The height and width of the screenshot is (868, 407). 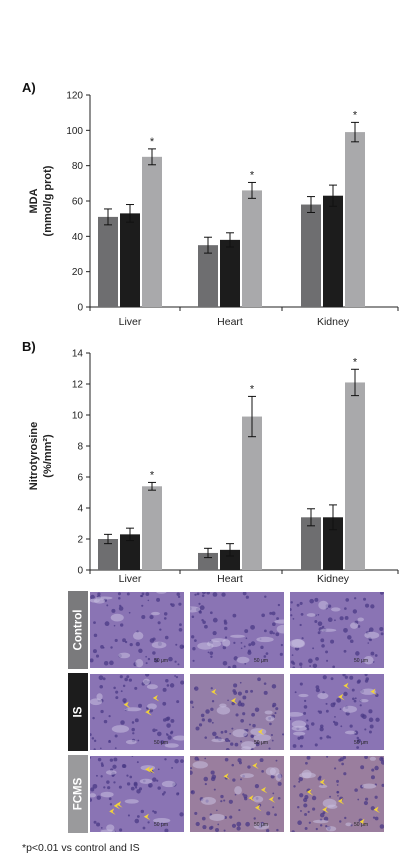 What do you see at coordinates (34, 456) in the screenshot?
I see `y-axis-label-line1: Nitrotyrosine` at bounding box center [34, 456].